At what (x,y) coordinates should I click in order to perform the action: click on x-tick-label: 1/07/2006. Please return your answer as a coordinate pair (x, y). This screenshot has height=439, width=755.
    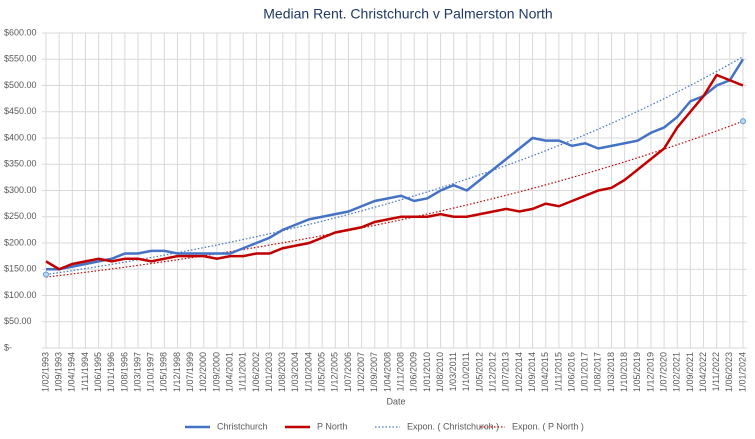
    Looking at the image, I should click on (348, 372).